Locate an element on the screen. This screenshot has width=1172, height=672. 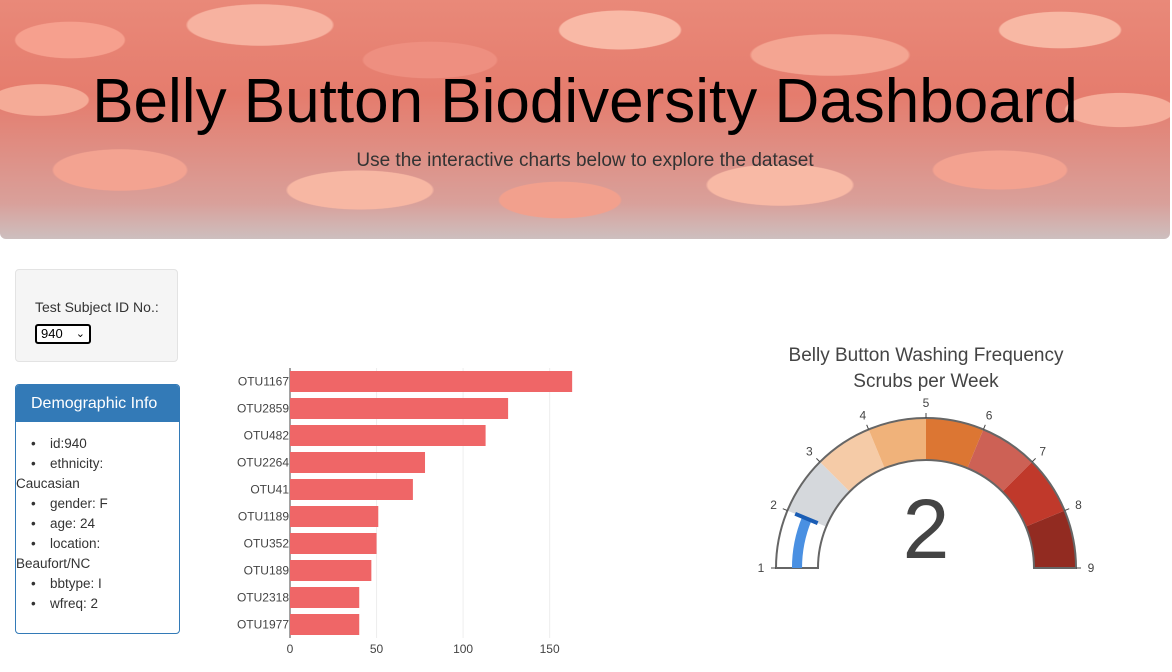
demographic-item-id: • id:940 is located at coordinates (105, 444).